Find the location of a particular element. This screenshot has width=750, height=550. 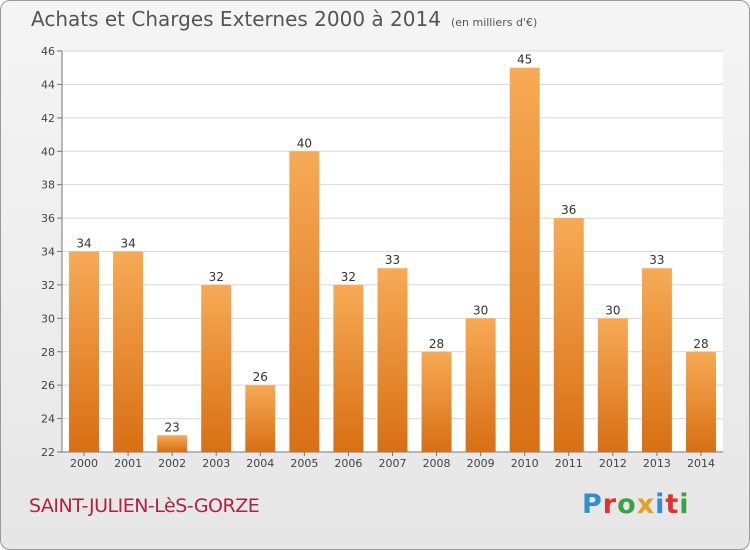

y-tick-label: 44 is located at coordinates (48, 84).